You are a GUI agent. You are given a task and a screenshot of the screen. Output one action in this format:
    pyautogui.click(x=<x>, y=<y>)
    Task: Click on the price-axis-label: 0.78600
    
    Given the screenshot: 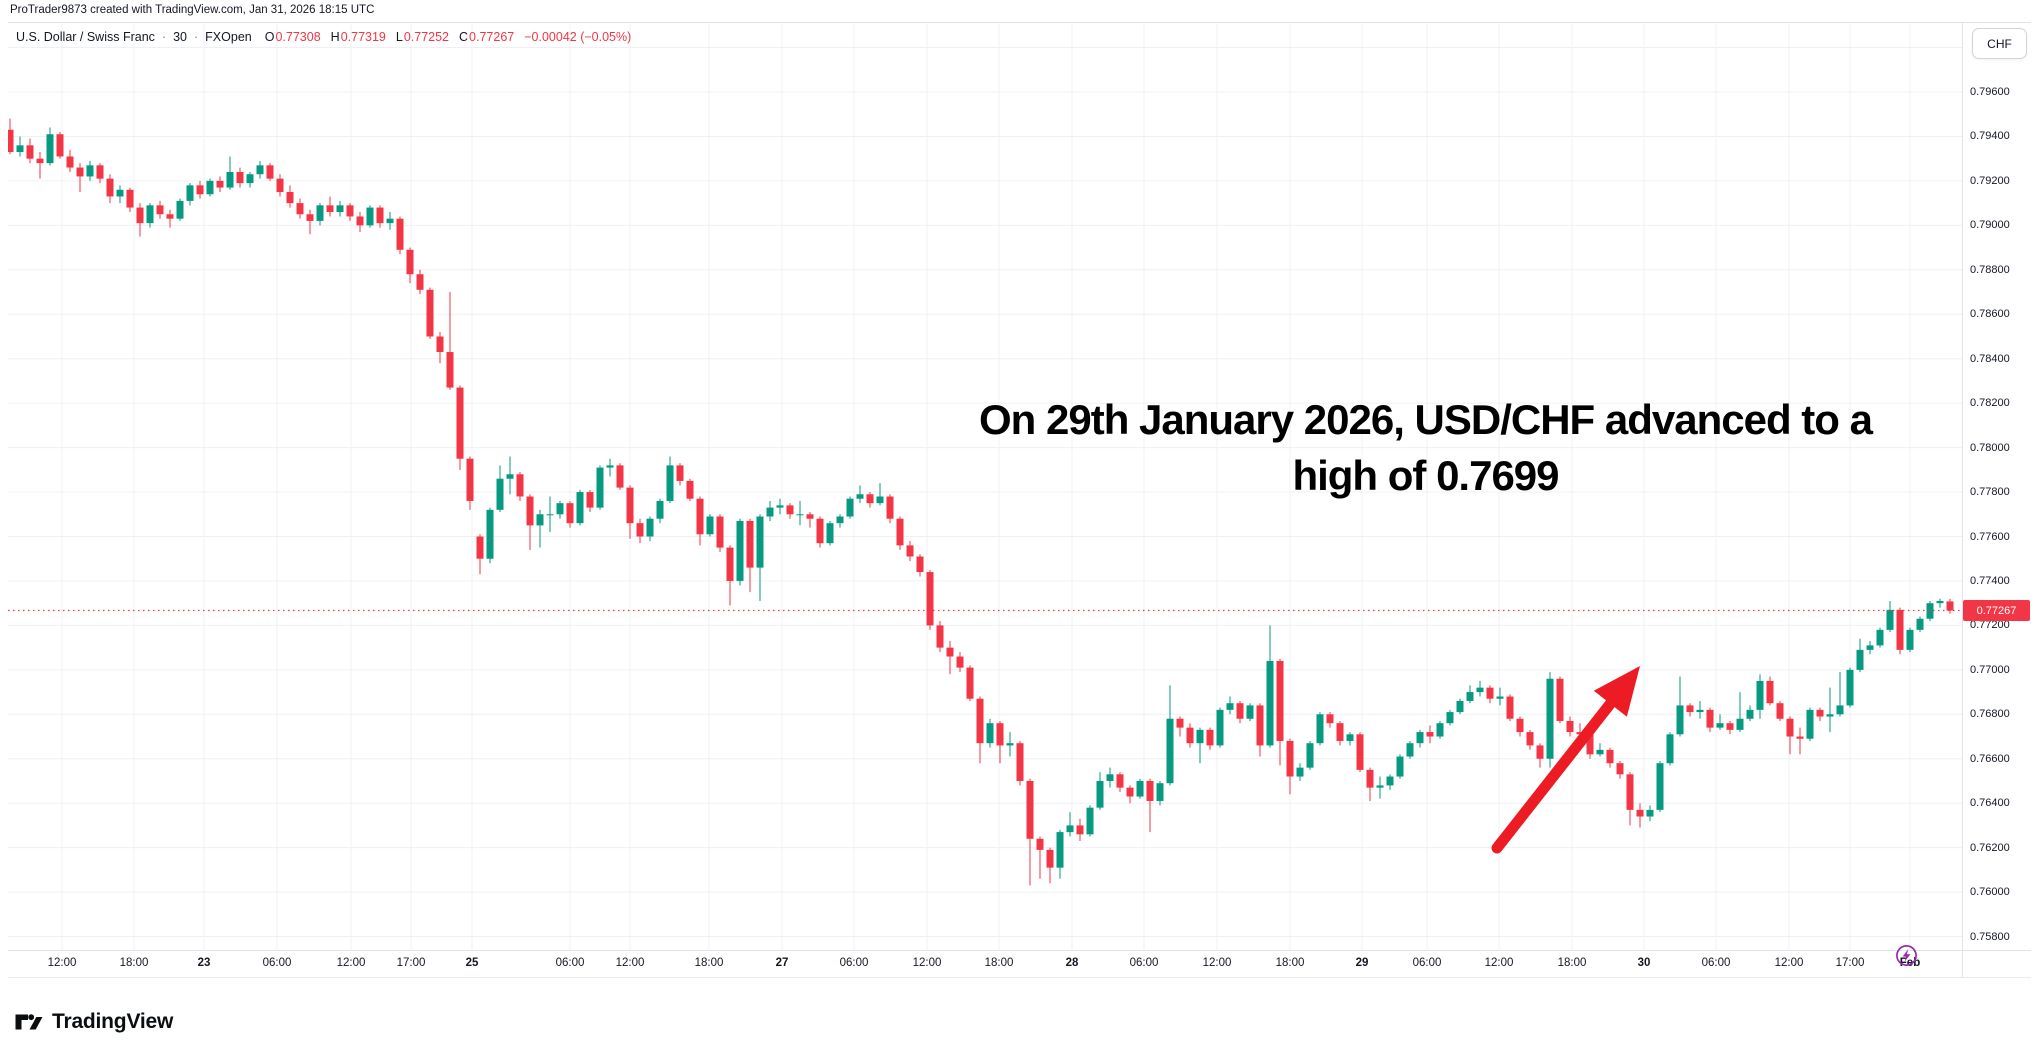 What is the action you would take?
    pyautogui.click(x=1990, y=314)
    